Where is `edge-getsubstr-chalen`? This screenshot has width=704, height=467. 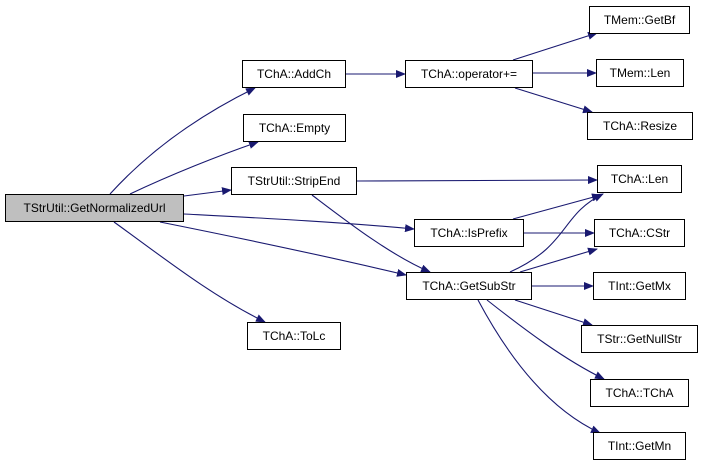 edge-getsubstr-chalen is located at coordinates (556, 233).